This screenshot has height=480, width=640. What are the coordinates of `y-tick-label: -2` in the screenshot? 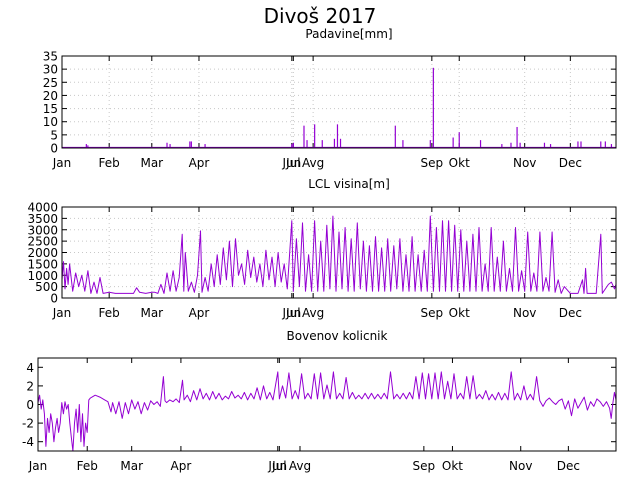 It's located at (28, 424).